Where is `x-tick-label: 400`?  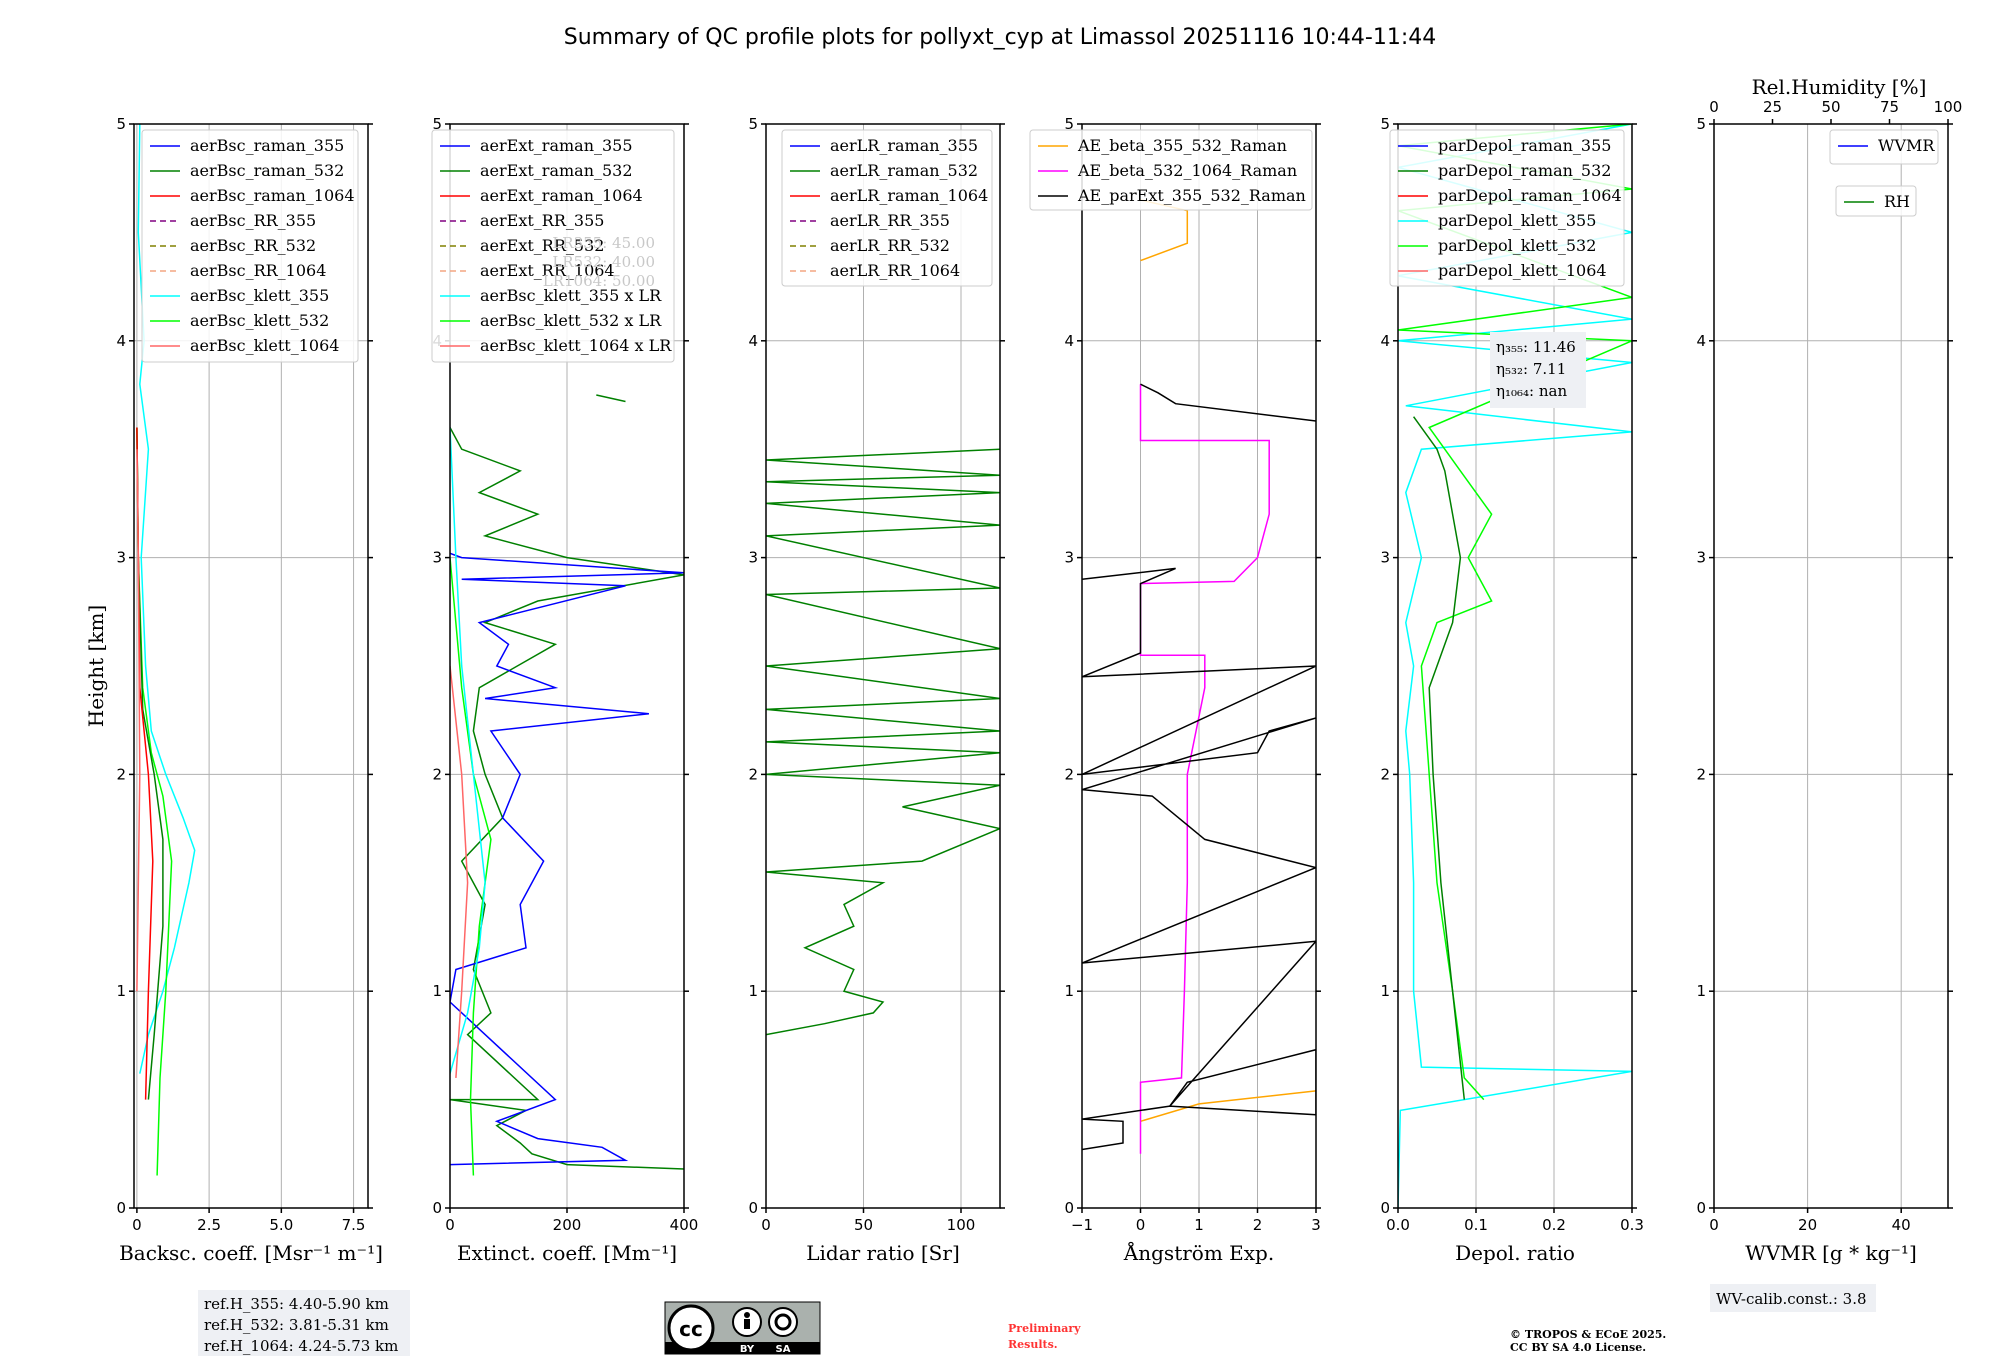
x-tick-label: 400 is located at coordinates (684, 1225).